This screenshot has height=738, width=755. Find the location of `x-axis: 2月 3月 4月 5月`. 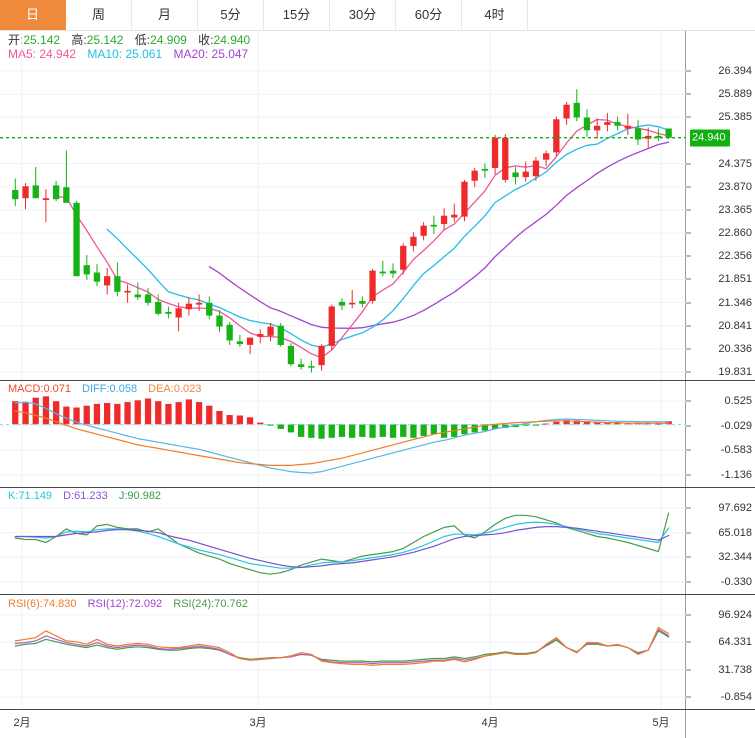

x-axis: 2月 3月 4月 5月 is located at coordinates (377, 723).